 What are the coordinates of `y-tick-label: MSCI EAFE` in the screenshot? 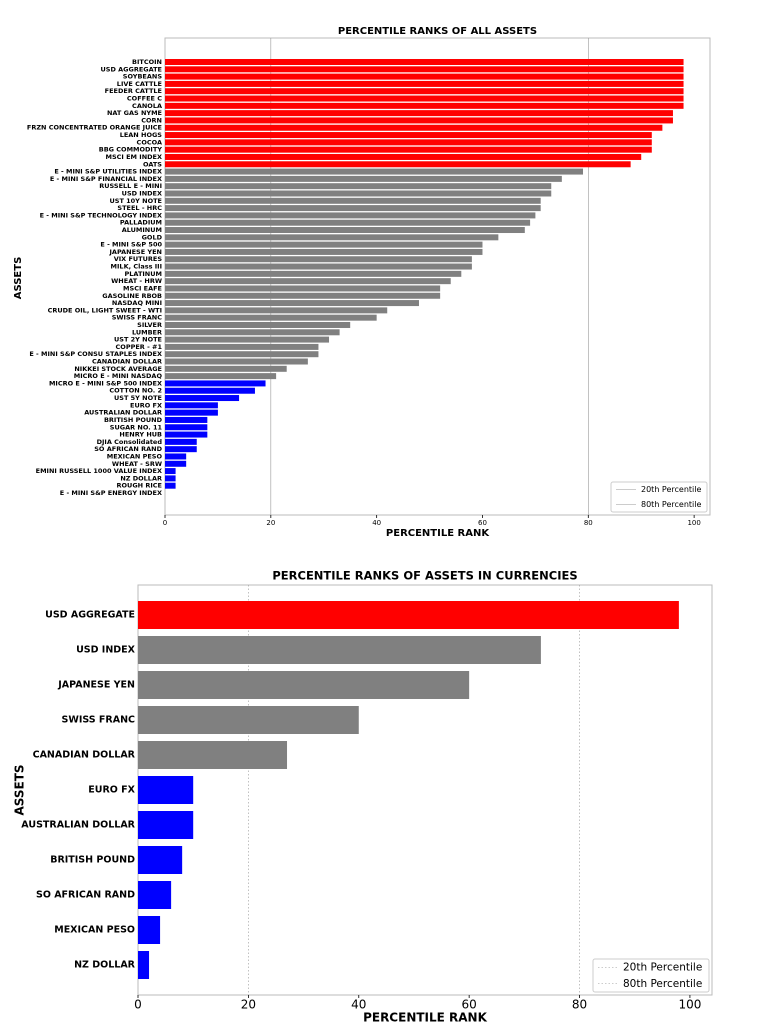 It's located at (142, 288).